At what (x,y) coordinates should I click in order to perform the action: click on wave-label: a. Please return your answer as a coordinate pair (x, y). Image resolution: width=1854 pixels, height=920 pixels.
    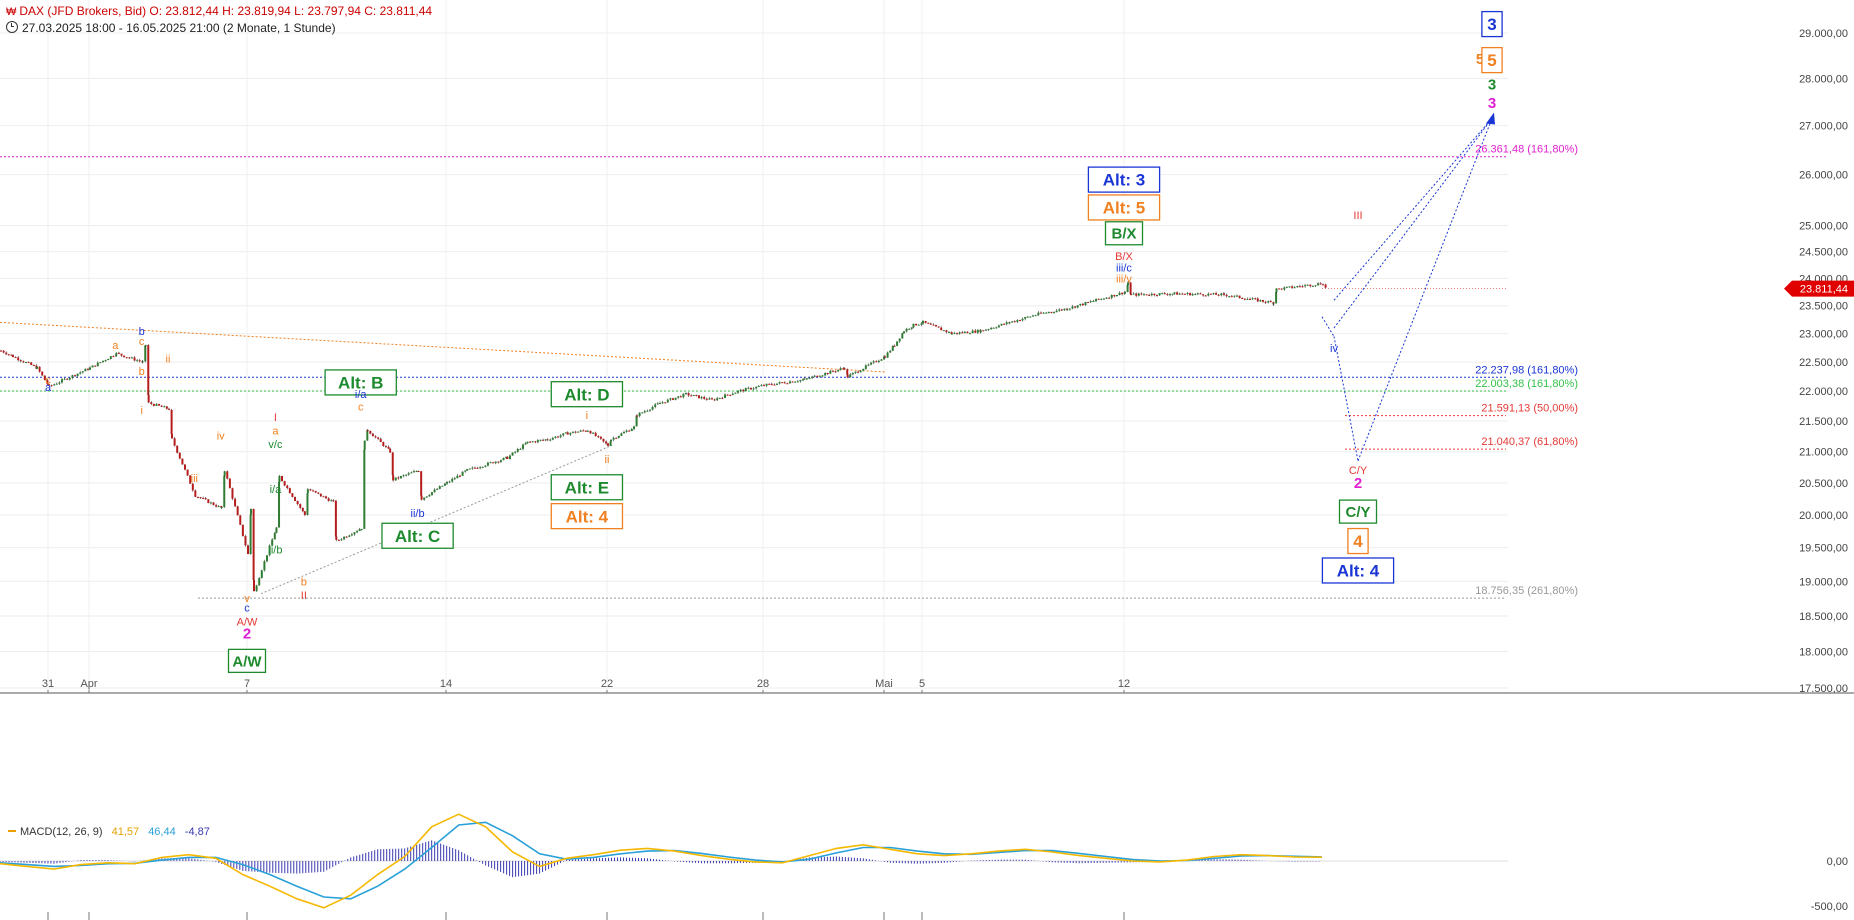
    Looking at the image, I should click on (115, 346).